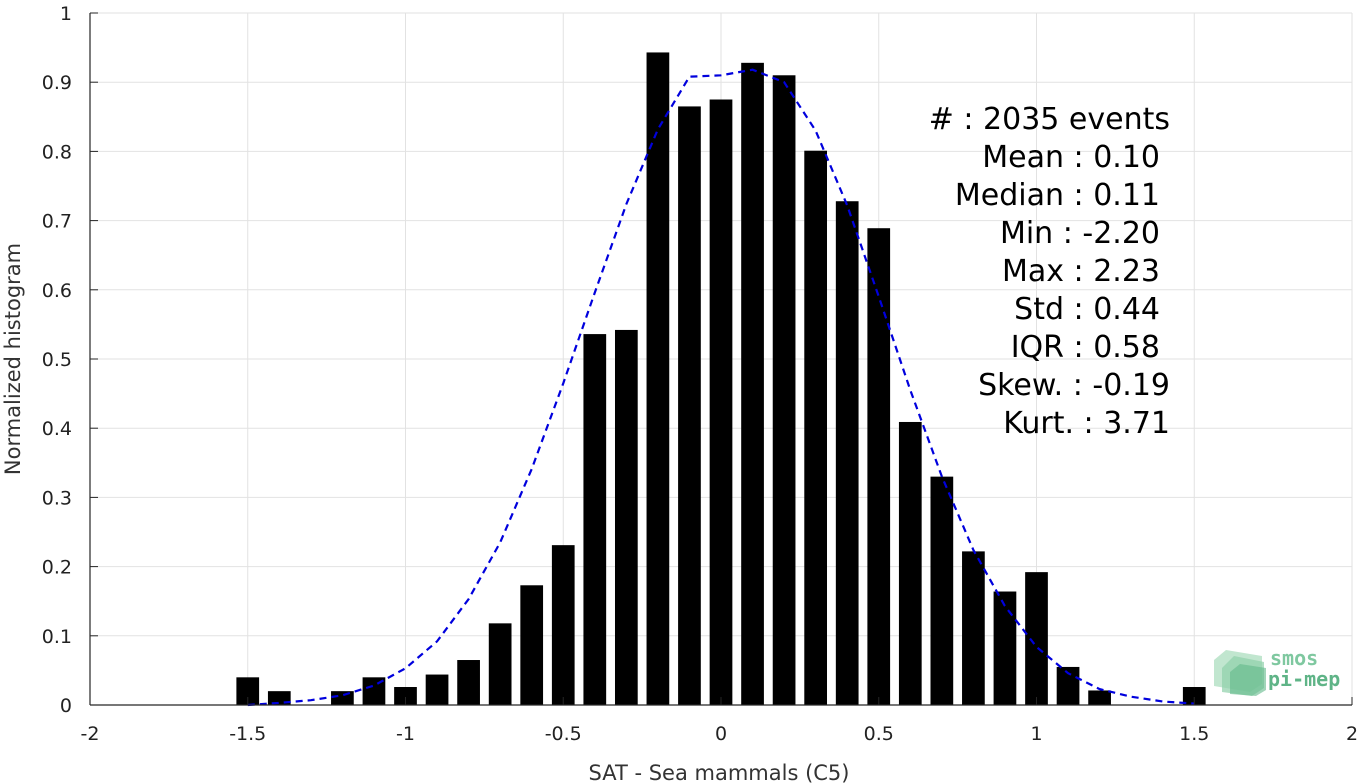 Image resolution: width=1366 pixels, height=784 pixels. I want to click on y-tick-label: 0.7, so click(57, 222).